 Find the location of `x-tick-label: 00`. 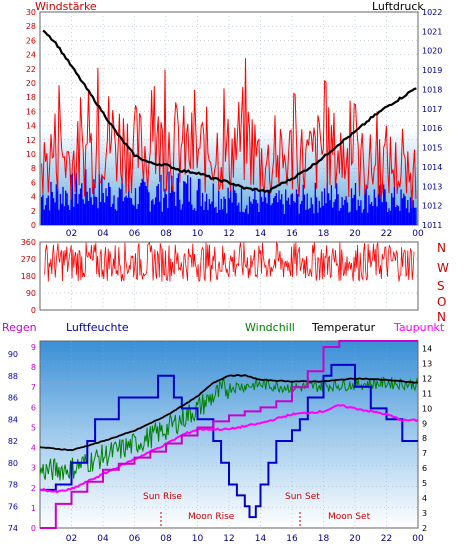

x-tick-label: 00 is located at coordinates (418, 234).